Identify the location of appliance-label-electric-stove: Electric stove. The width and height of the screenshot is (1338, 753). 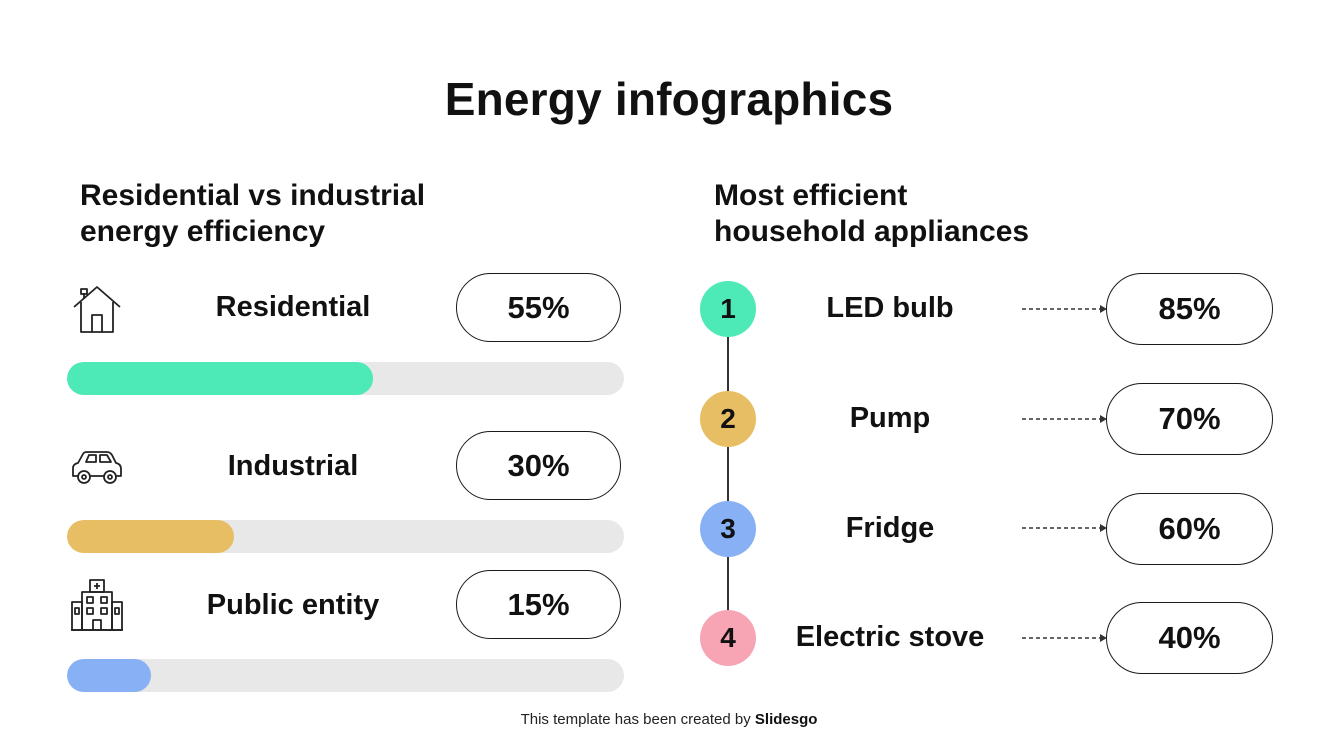
(890, 637).